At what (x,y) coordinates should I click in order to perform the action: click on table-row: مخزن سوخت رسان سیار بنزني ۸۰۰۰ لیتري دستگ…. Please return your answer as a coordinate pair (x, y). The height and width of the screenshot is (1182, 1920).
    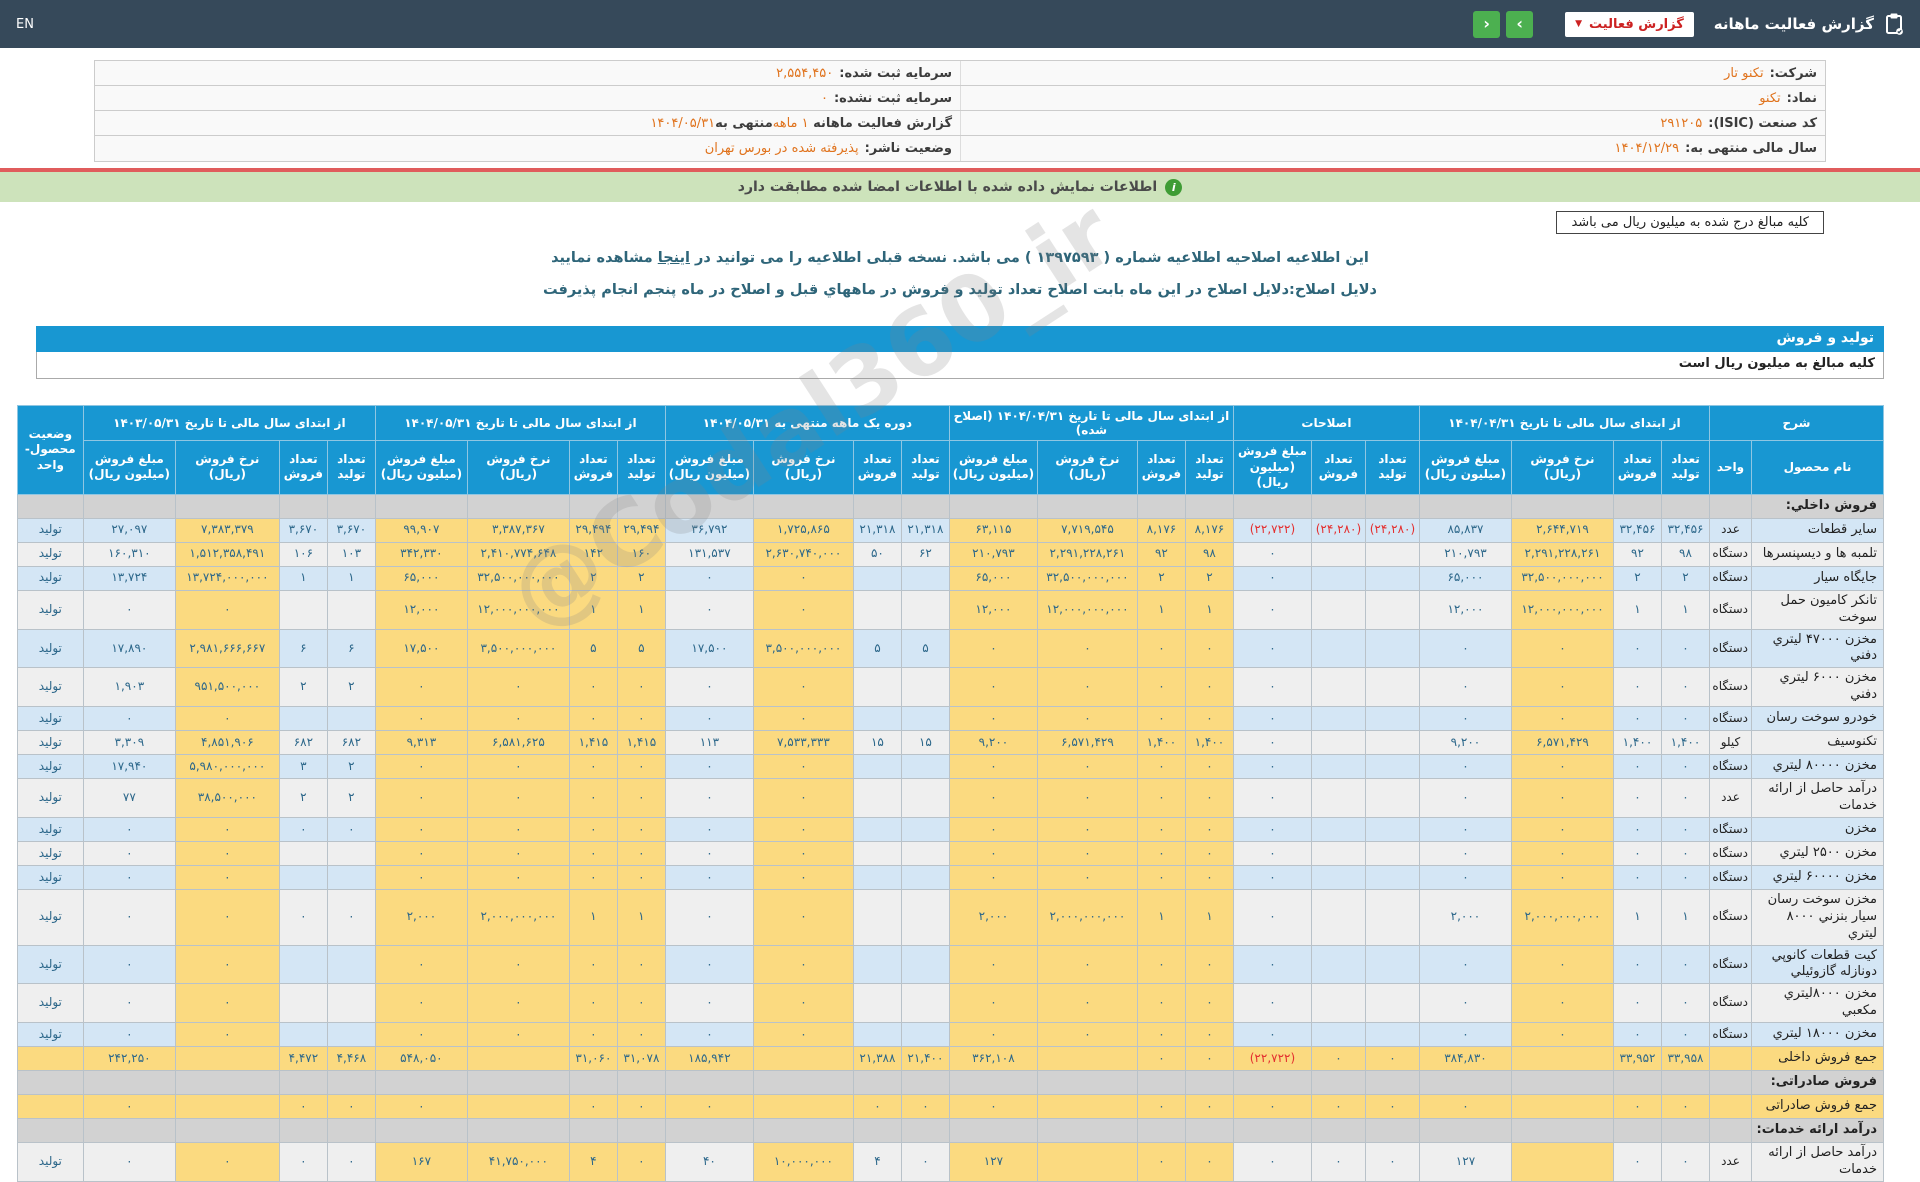
    Looking at the image, I should click on (950, 917).